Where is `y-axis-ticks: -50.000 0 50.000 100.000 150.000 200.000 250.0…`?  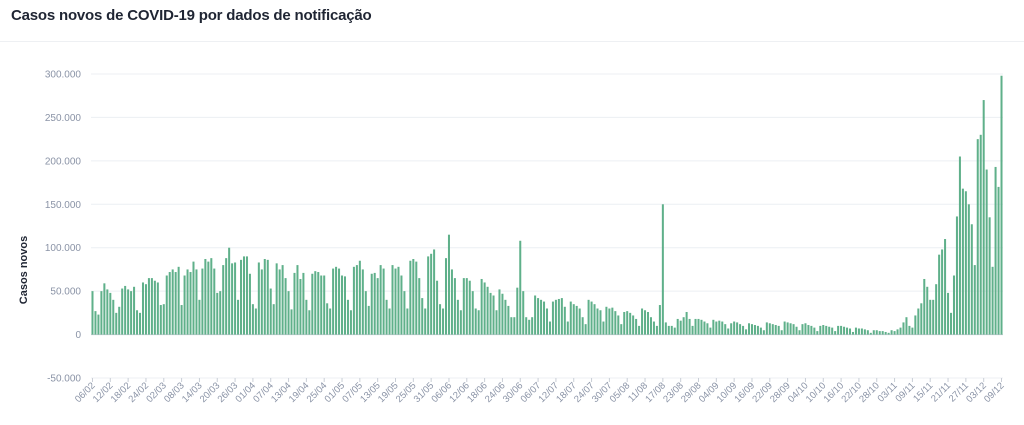
y-axis-ticks: -50.000 0 50.000 100.000 150.000 200.000 250.0… is located at coordinates (63, 227).